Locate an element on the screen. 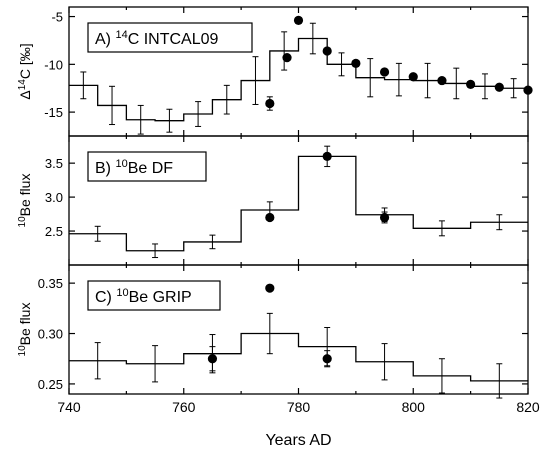 This screenshot has width=540, height=457. panel-label: C) 10Be GRIP is located at coordinates (143, 296).